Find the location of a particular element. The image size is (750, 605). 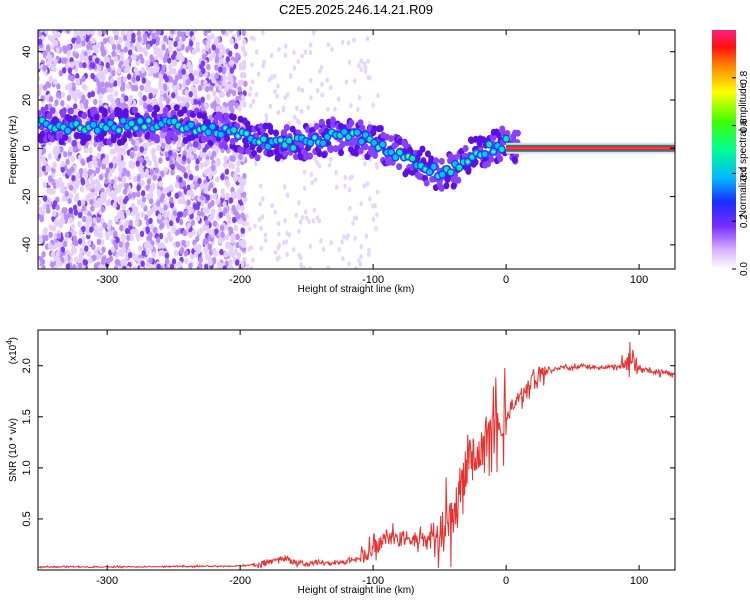

snr-xtick-label: 100 is located at coordinates (639, 581).